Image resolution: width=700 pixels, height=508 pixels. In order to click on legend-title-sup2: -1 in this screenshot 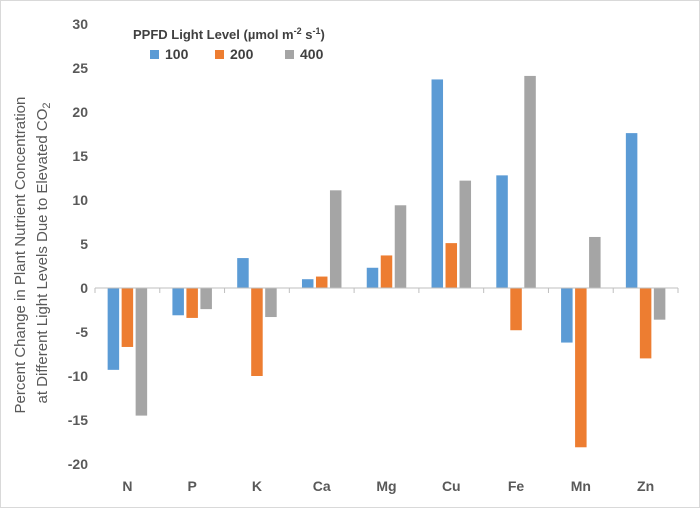, I will do `click(316, 31)`.